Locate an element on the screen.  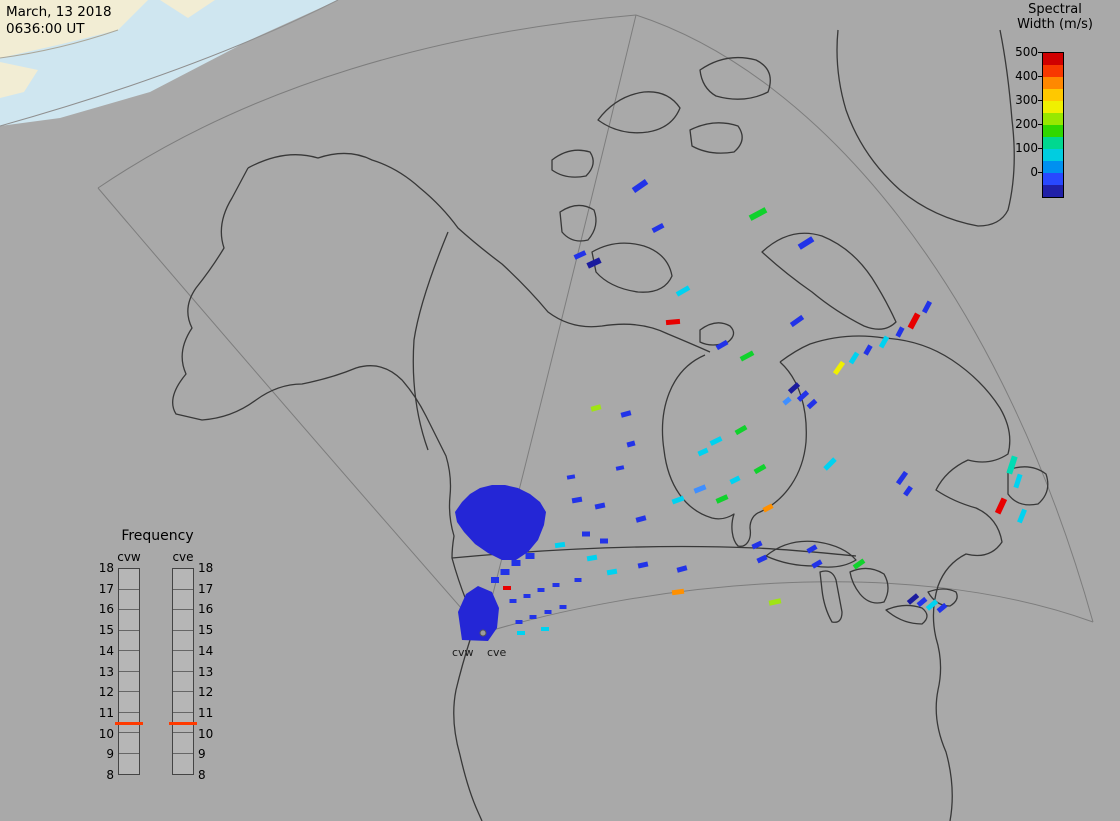
frequency-column-label: cve is located at coordinates (183, 557).